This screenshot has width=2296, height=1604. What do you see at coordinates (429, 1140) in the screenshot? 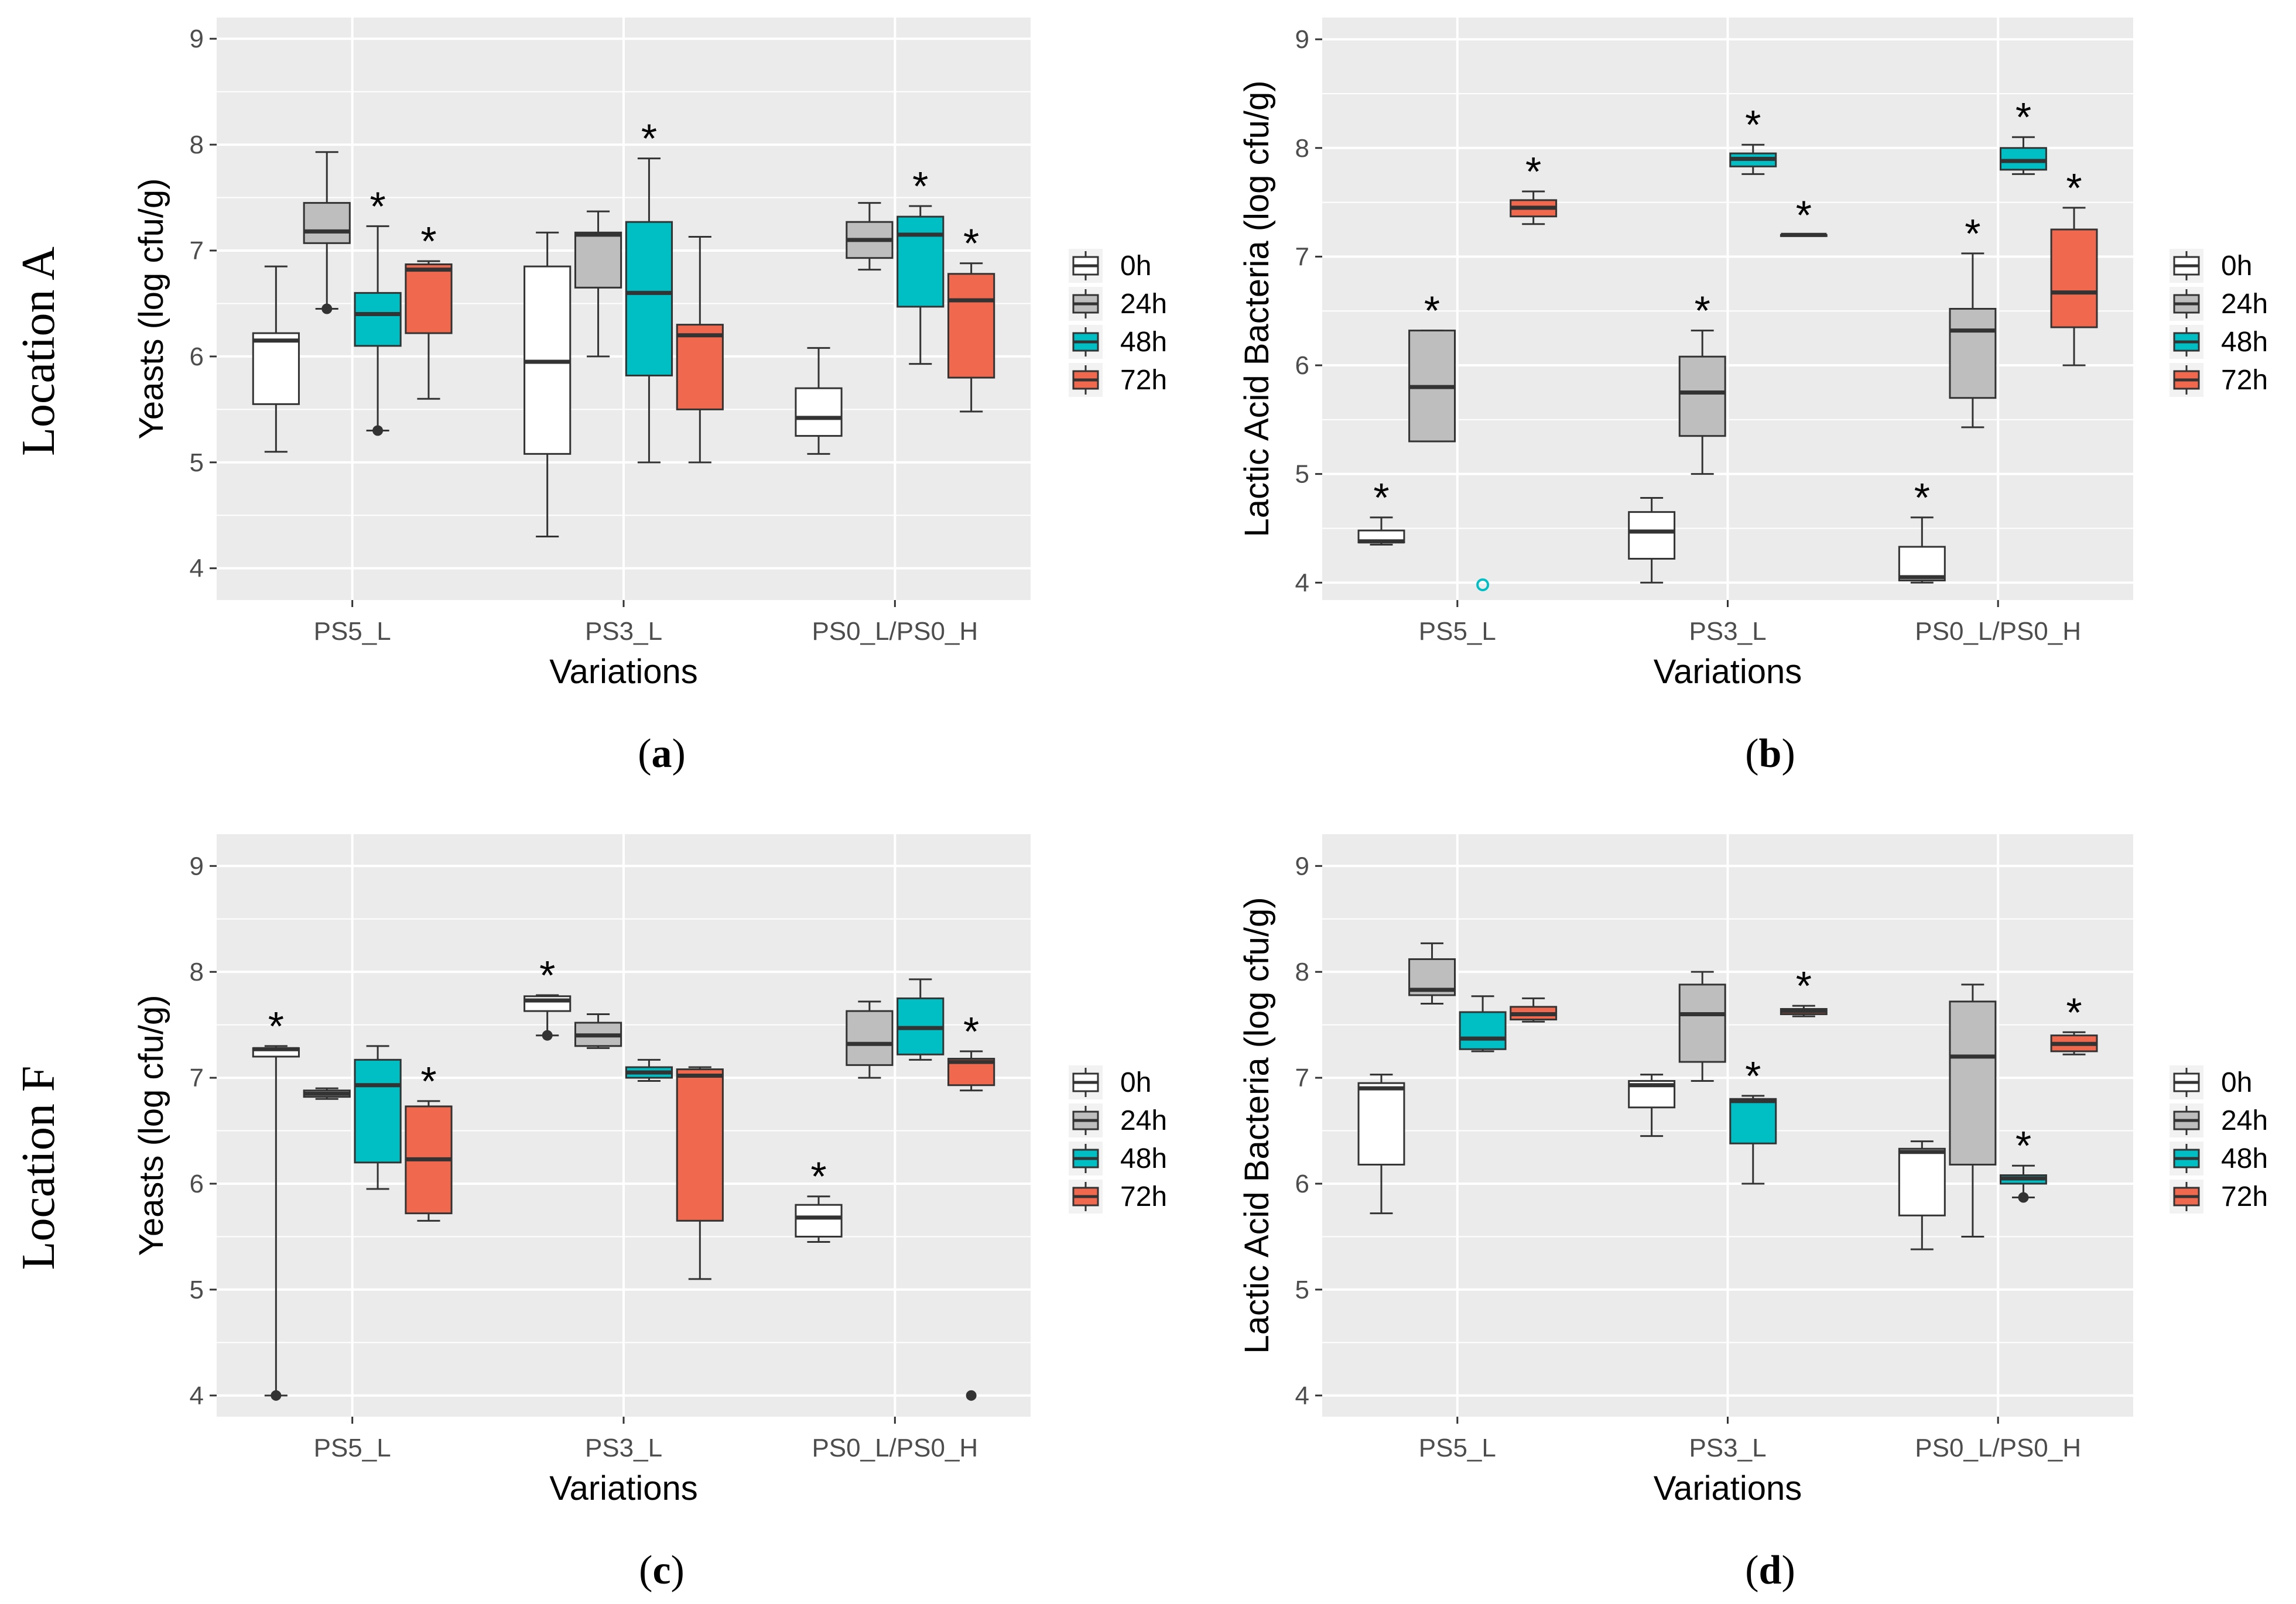
I see `box-72h-PS5_L: *` at bounding box center [429, 1140].